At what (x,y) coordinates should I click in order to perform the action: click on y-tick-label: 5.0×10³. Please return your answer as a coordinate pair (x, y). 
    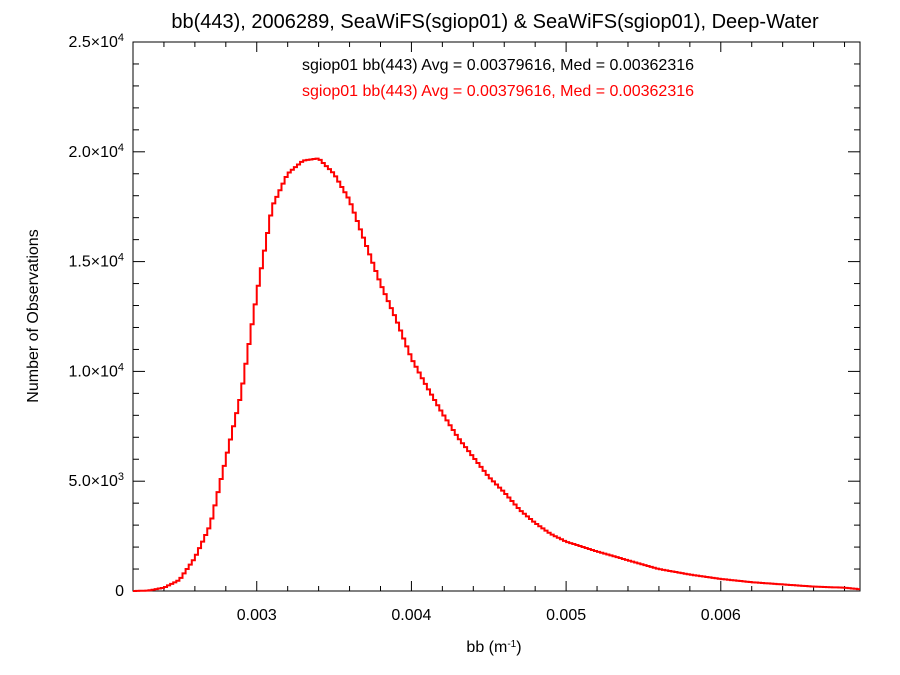
    Looking at the image, I should click on (96, 480).